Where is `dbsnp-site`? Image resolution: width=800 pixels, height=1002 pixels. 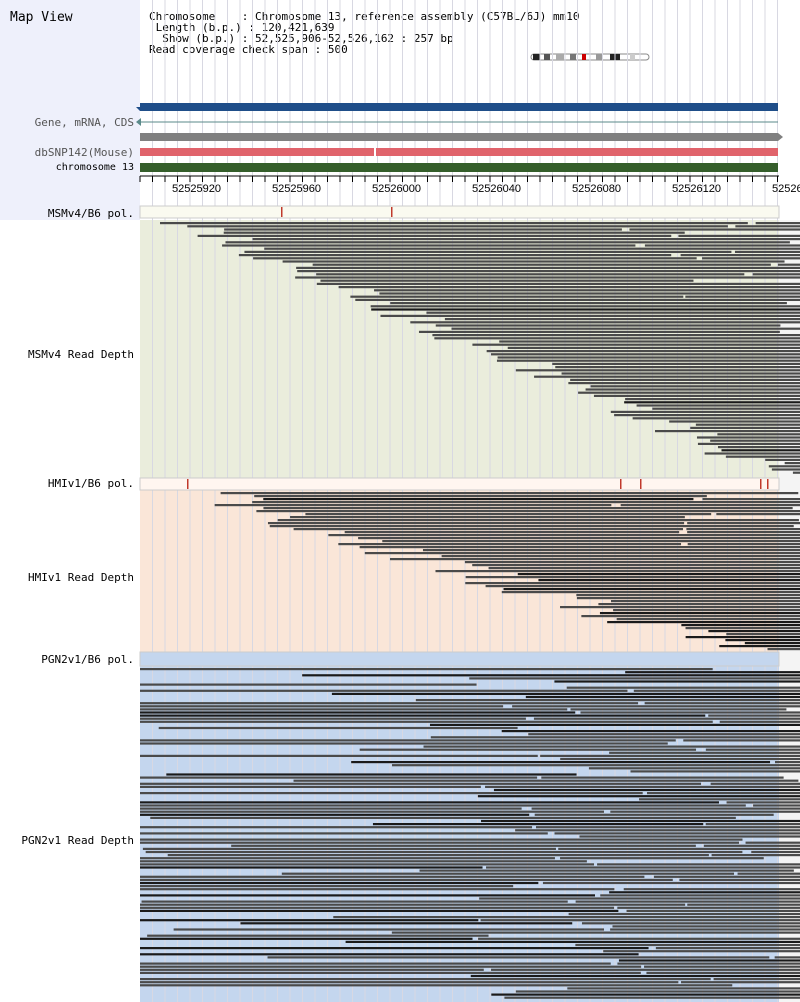 dbsnp-site is located at coordinates (375, 152).